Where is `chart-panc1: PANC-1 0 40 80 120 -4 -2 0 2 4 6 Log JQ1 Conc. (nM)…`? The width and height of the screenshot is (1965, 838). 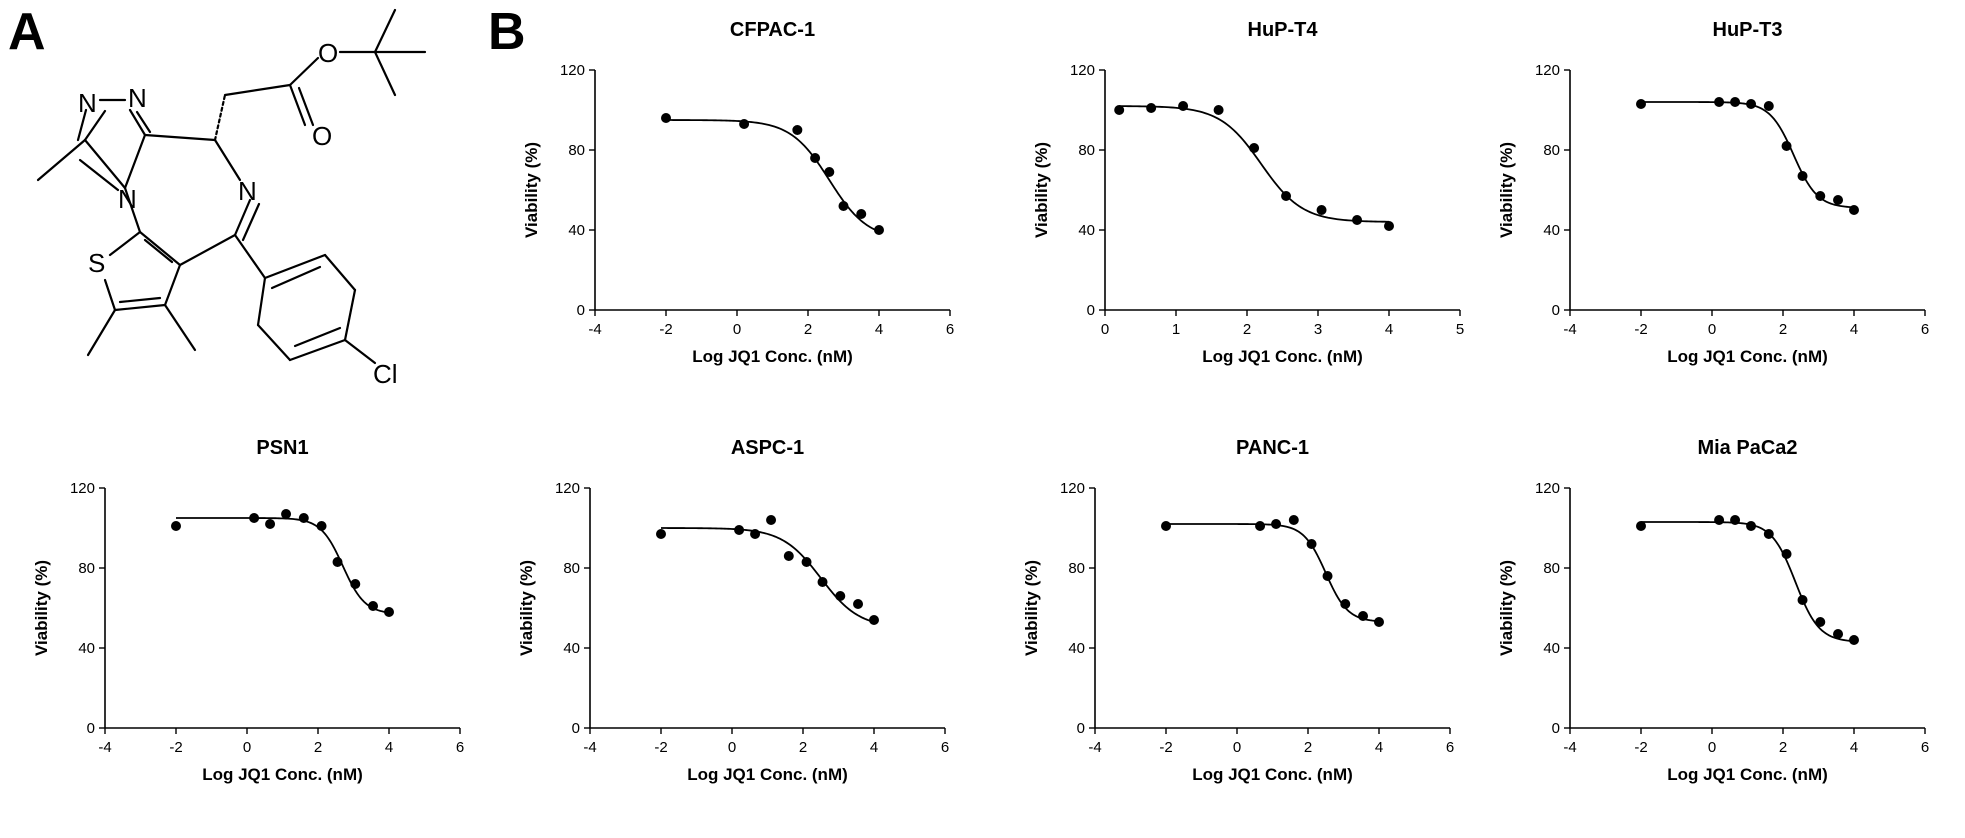 chart-panc1: PANC-1 0 40 80 120 -4 -2 0 2 4 6 Log JQ1 Conc. (nM)… is located at coordinates (1240, 628).